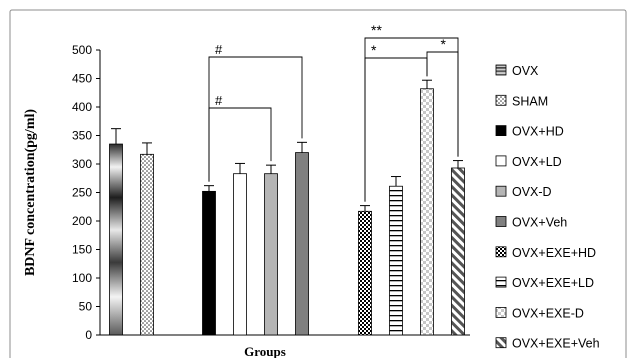 The height and width of the screenshot is (363, 630). What do you see at coordinates (82, 107) in the screenshot?
I see `y-tick-label: 400` at bounding box center [82, 107].